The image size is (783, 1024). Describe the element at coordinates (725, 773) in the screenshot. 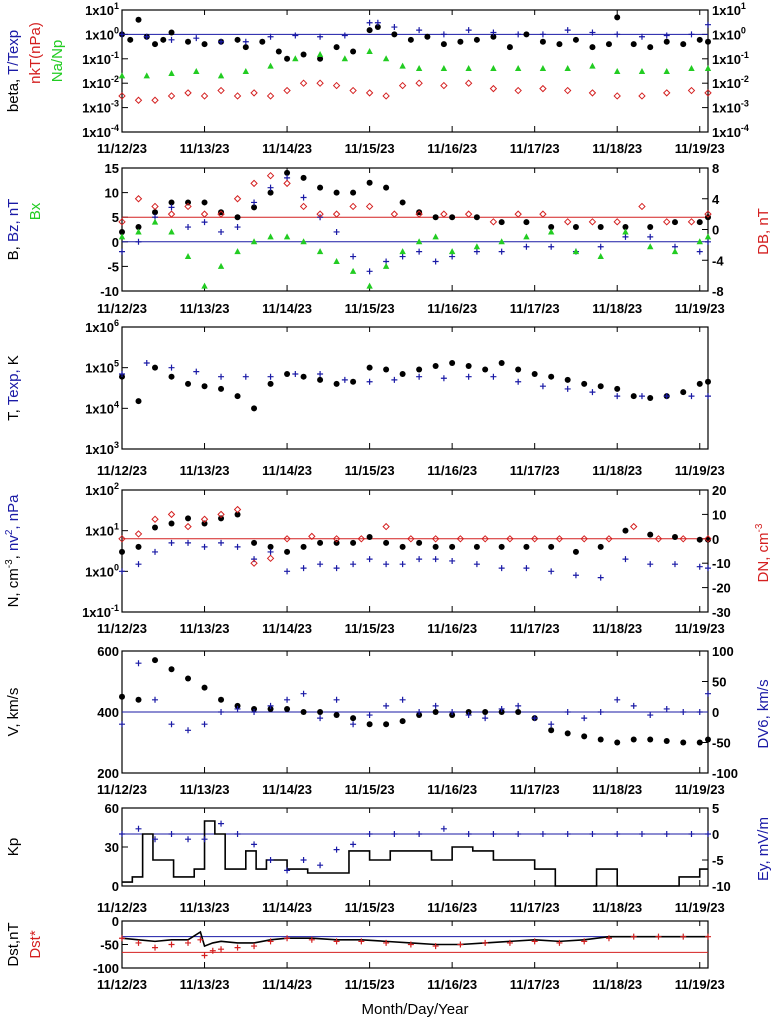

I see `panel-V-right-tick-label: -100` at that location.